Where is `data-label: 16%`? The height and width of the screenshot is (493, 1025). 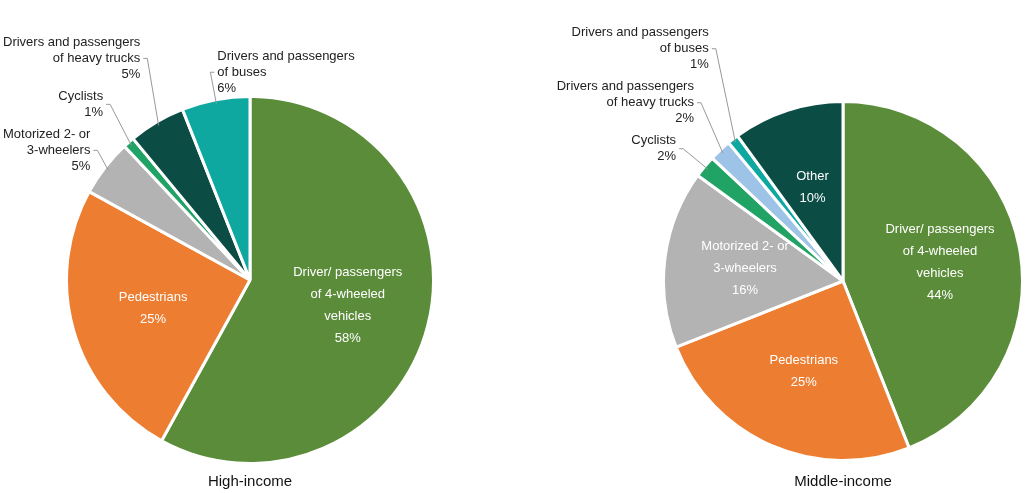 data-label: 16% is located at coordinates (745, 290).